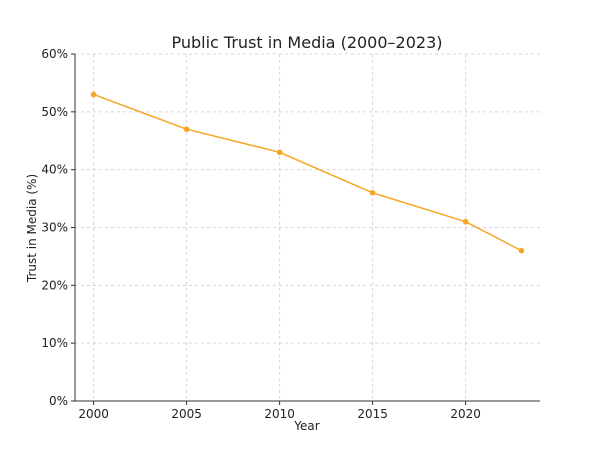 Image resolution: width=600 pixels, height=450 pixels. Describe the element at coordinates (54, 343) in the screenshot. I see `y-tick-label: 10%` at that location.